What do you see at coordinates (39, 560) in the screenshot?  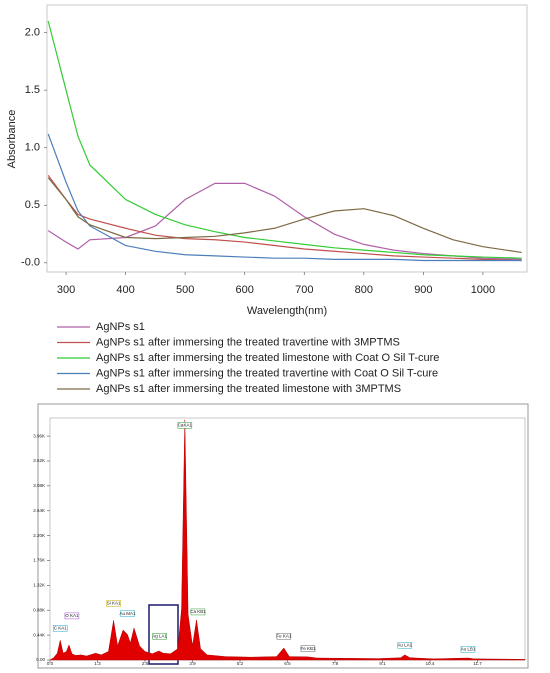 I see `y-tick-label: 1.76K` at bounding box center [39, 560].